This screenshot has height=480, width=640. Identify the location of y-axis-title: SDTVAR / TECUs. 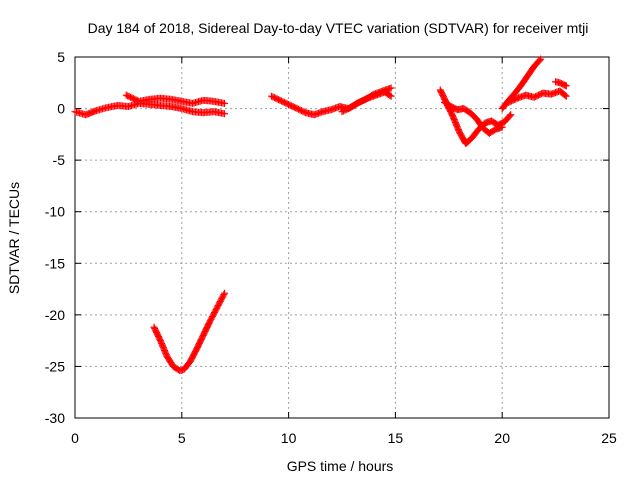
(14, 238).